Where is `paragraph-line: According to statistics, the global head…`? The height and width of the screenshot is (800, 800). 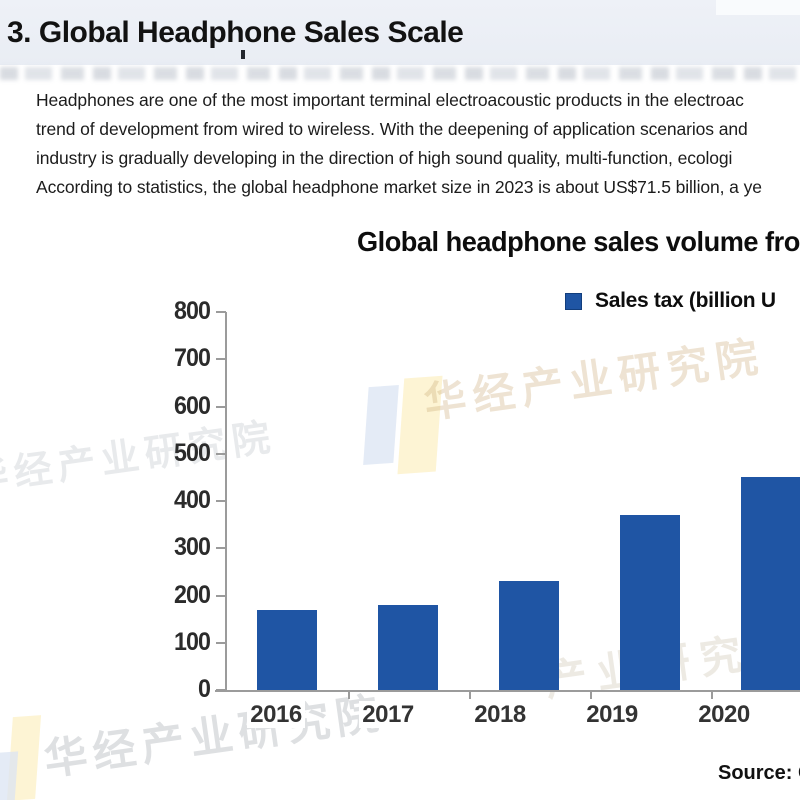
paragraph-line: According to statistics, the global head… is located at coordinates (399, 187).